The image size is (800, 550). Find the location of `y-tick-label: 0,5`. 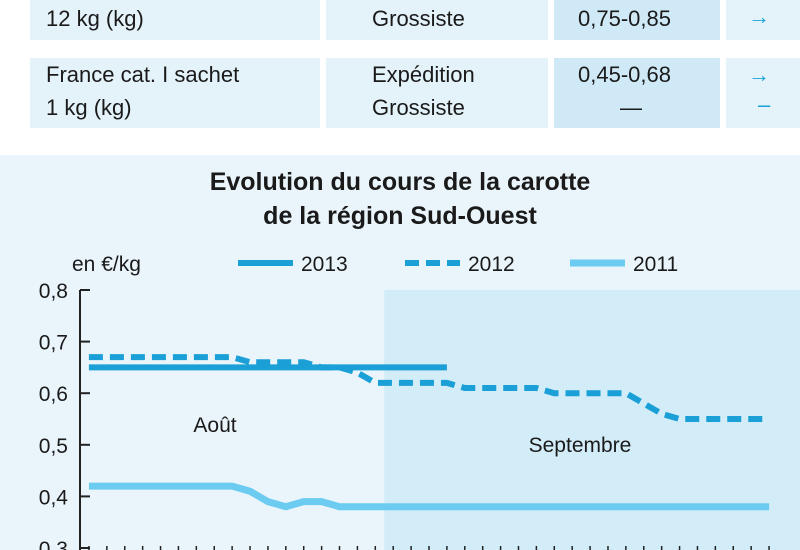

y-tick-label: 0,5 is located at coordinates (53, 446).